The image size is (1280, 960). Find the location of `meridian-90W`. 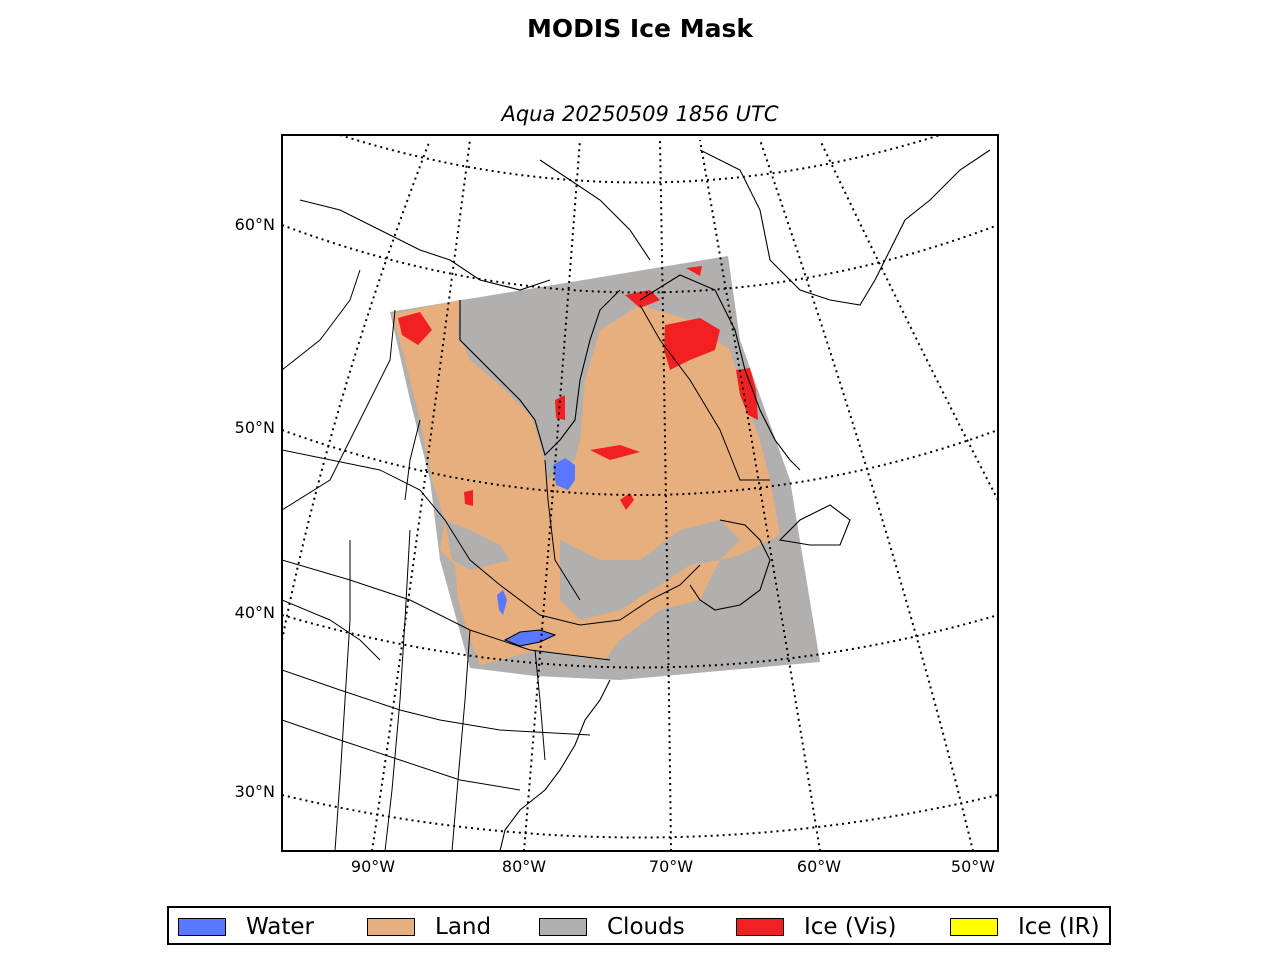

meridian-90W is located at coordinates (421, 495).